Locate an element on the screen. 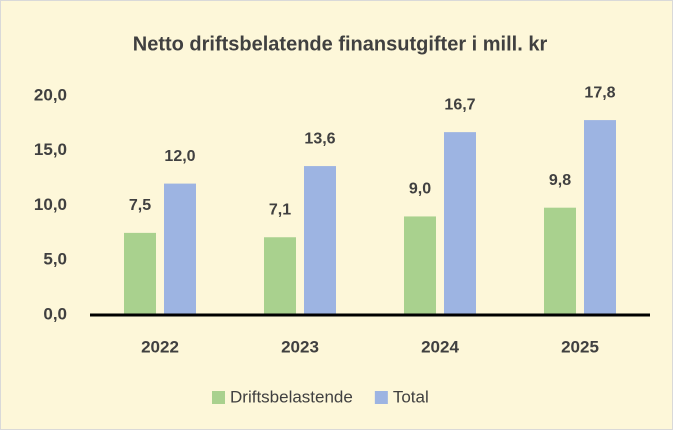  y-tick-label: 5,0 is located at coordinates (55, 259).